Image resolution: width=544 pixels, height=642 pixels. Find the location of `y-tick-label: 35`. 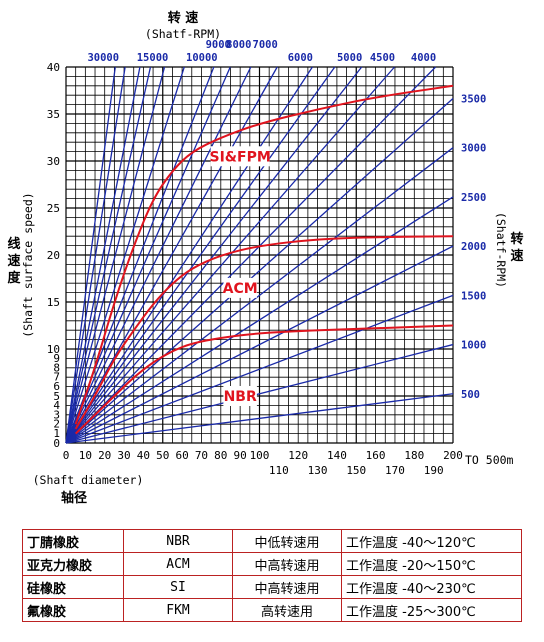

y-tick-label: 35 is located at coordinates (53, 114).